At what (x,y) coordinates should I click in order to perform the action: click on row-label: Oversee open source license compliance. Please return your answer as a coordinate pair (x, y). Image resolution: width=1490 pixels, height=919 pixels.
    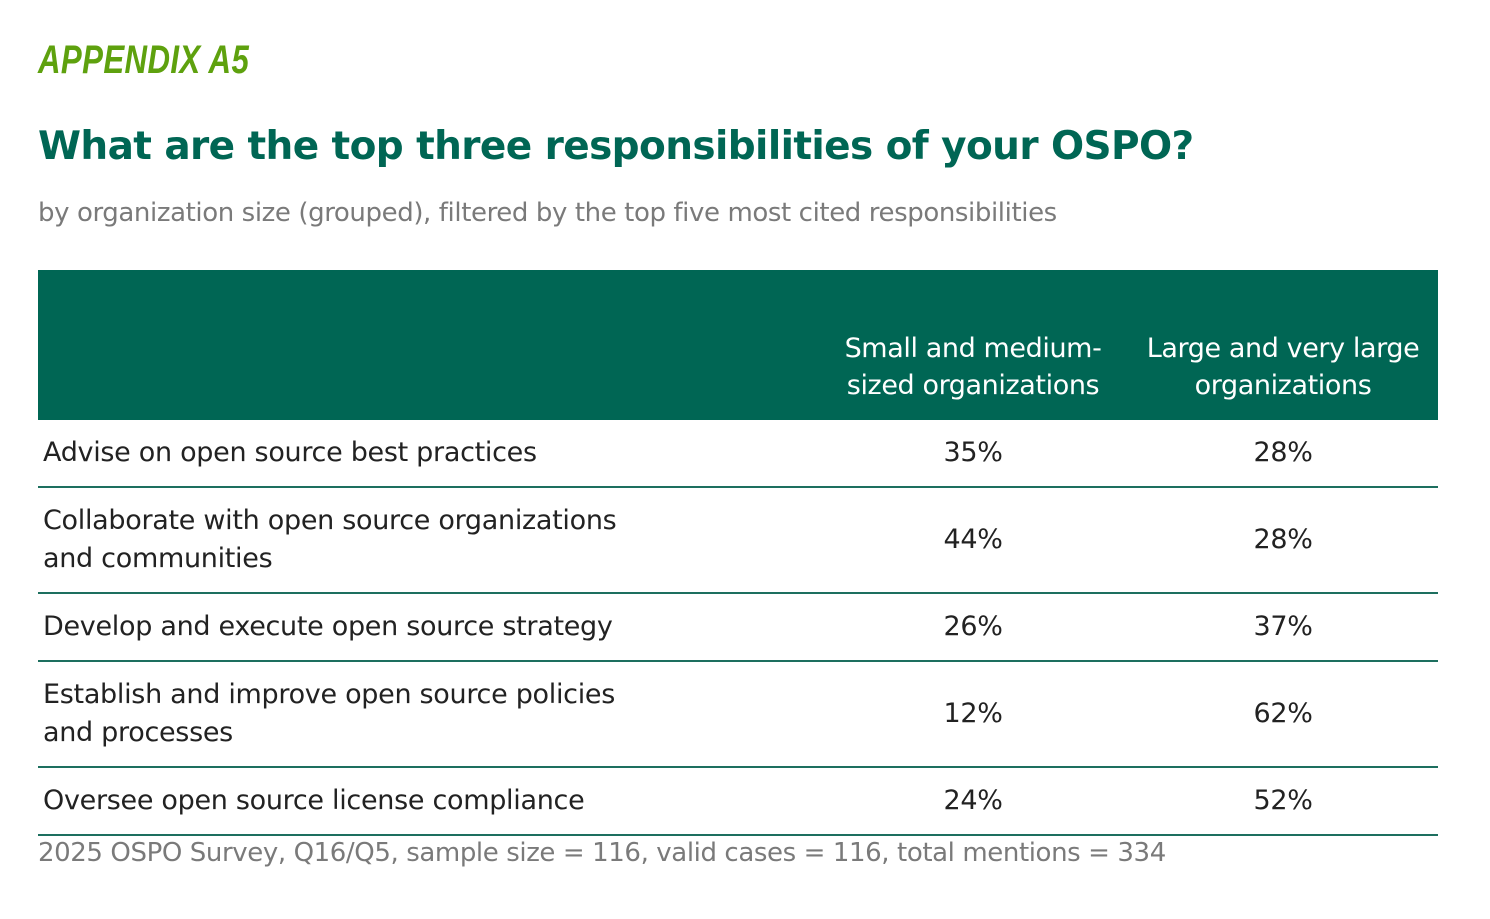
    Looking at the image, I should click on (428, 801).